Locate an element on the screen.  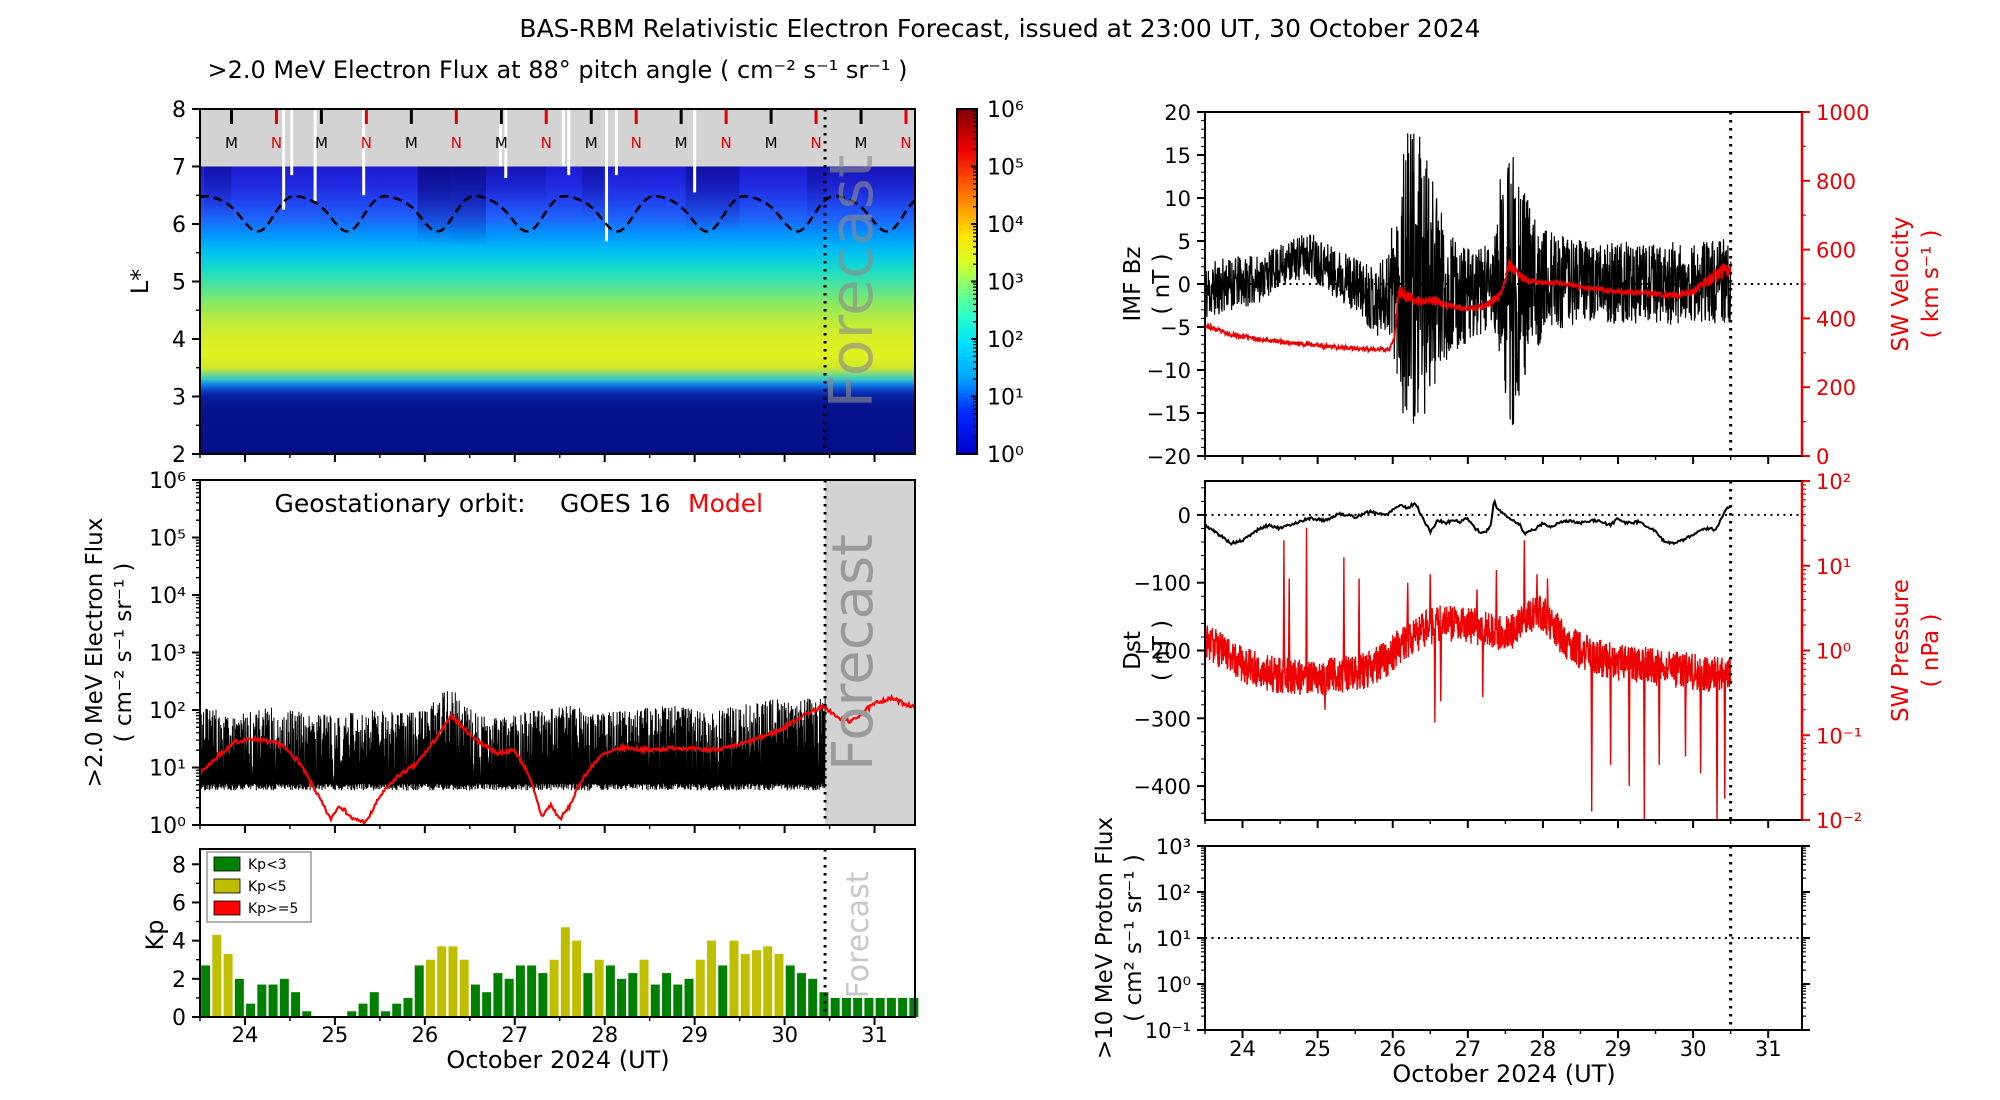
l-star-axis-label: L* is located at coordinates (140, 281).